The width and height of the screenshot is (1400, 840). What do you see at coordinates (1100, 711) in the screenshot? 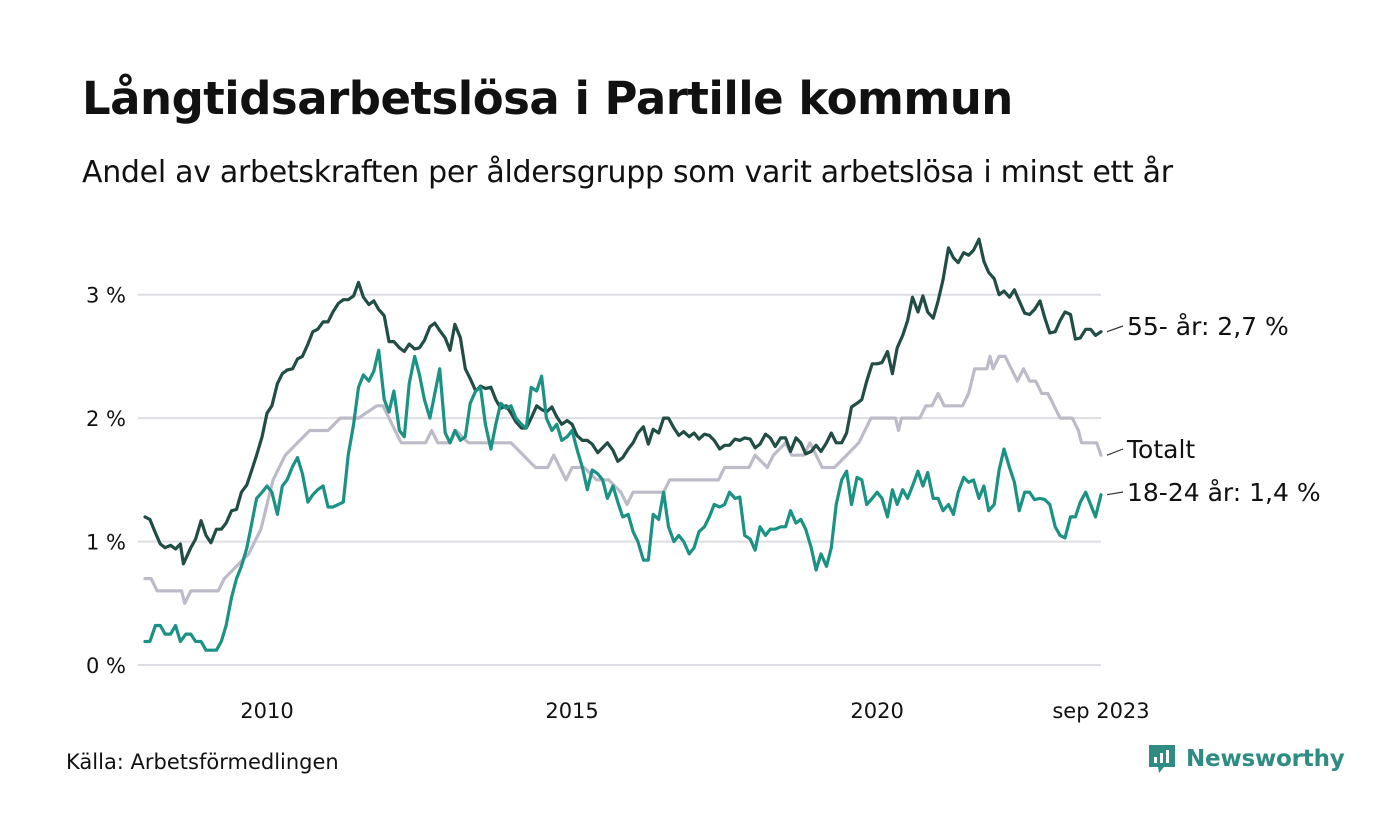
I see `x-tick-label: sep 2023` at bounding box center [1100, 711].